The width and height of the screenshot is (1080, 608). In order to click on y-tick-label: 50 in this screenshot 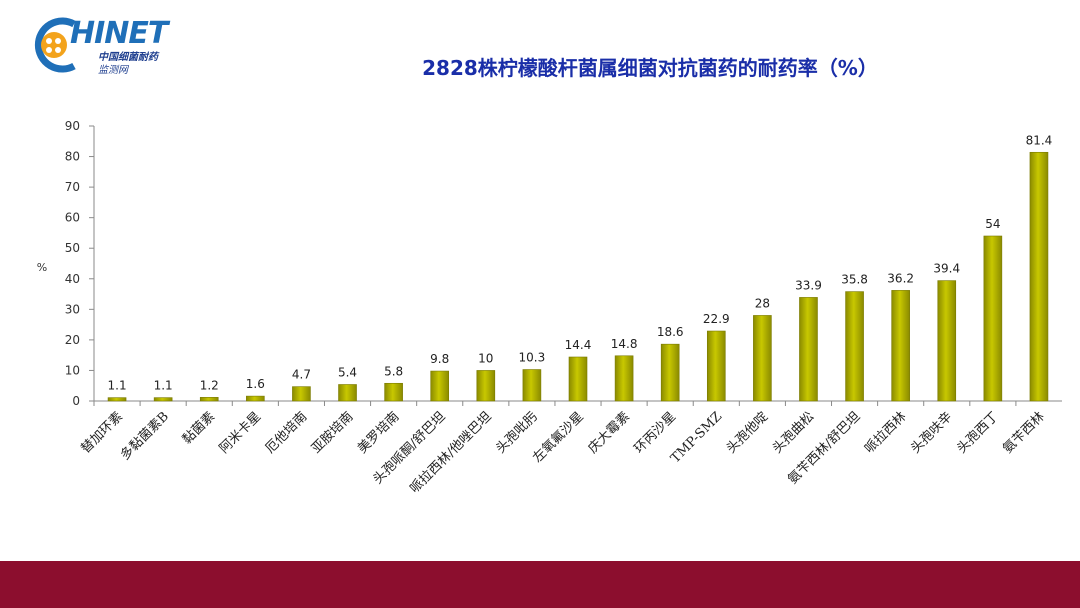, I will do `click(72, 248)`.